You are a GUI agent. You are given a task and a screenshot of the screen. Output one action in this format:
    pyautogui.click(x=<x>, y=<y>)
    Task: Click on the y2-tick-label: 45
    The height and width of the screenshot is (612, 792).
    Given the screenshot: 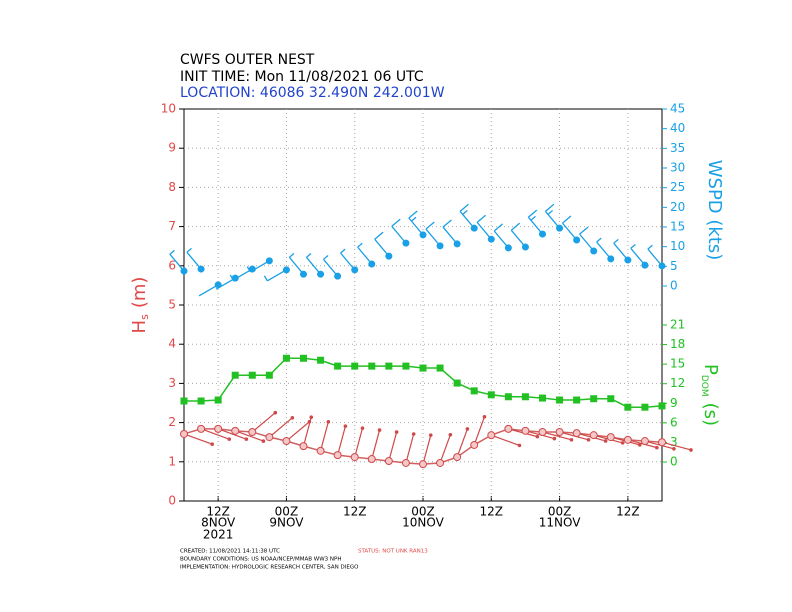 What is the action you would take?
    pyautogui.click(x=677, y=109)
    